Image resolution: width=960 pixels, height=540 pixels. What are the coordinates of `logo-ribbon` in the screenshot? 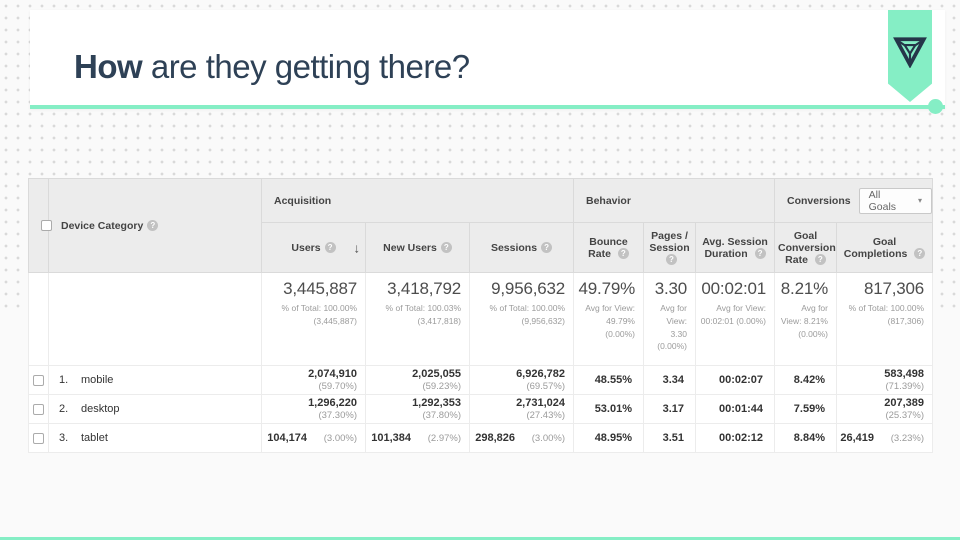 It's located at (910, 56).